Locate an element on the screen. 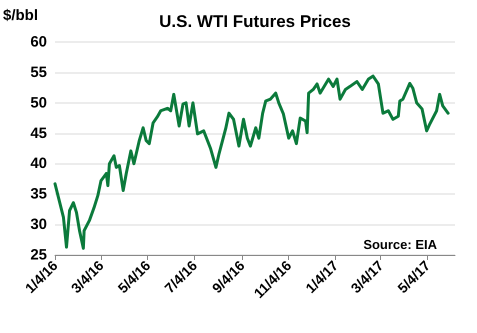 The width and height of the screenshot is (477, 333). y-tick-label: 30 is located at coordinates (38, 225).